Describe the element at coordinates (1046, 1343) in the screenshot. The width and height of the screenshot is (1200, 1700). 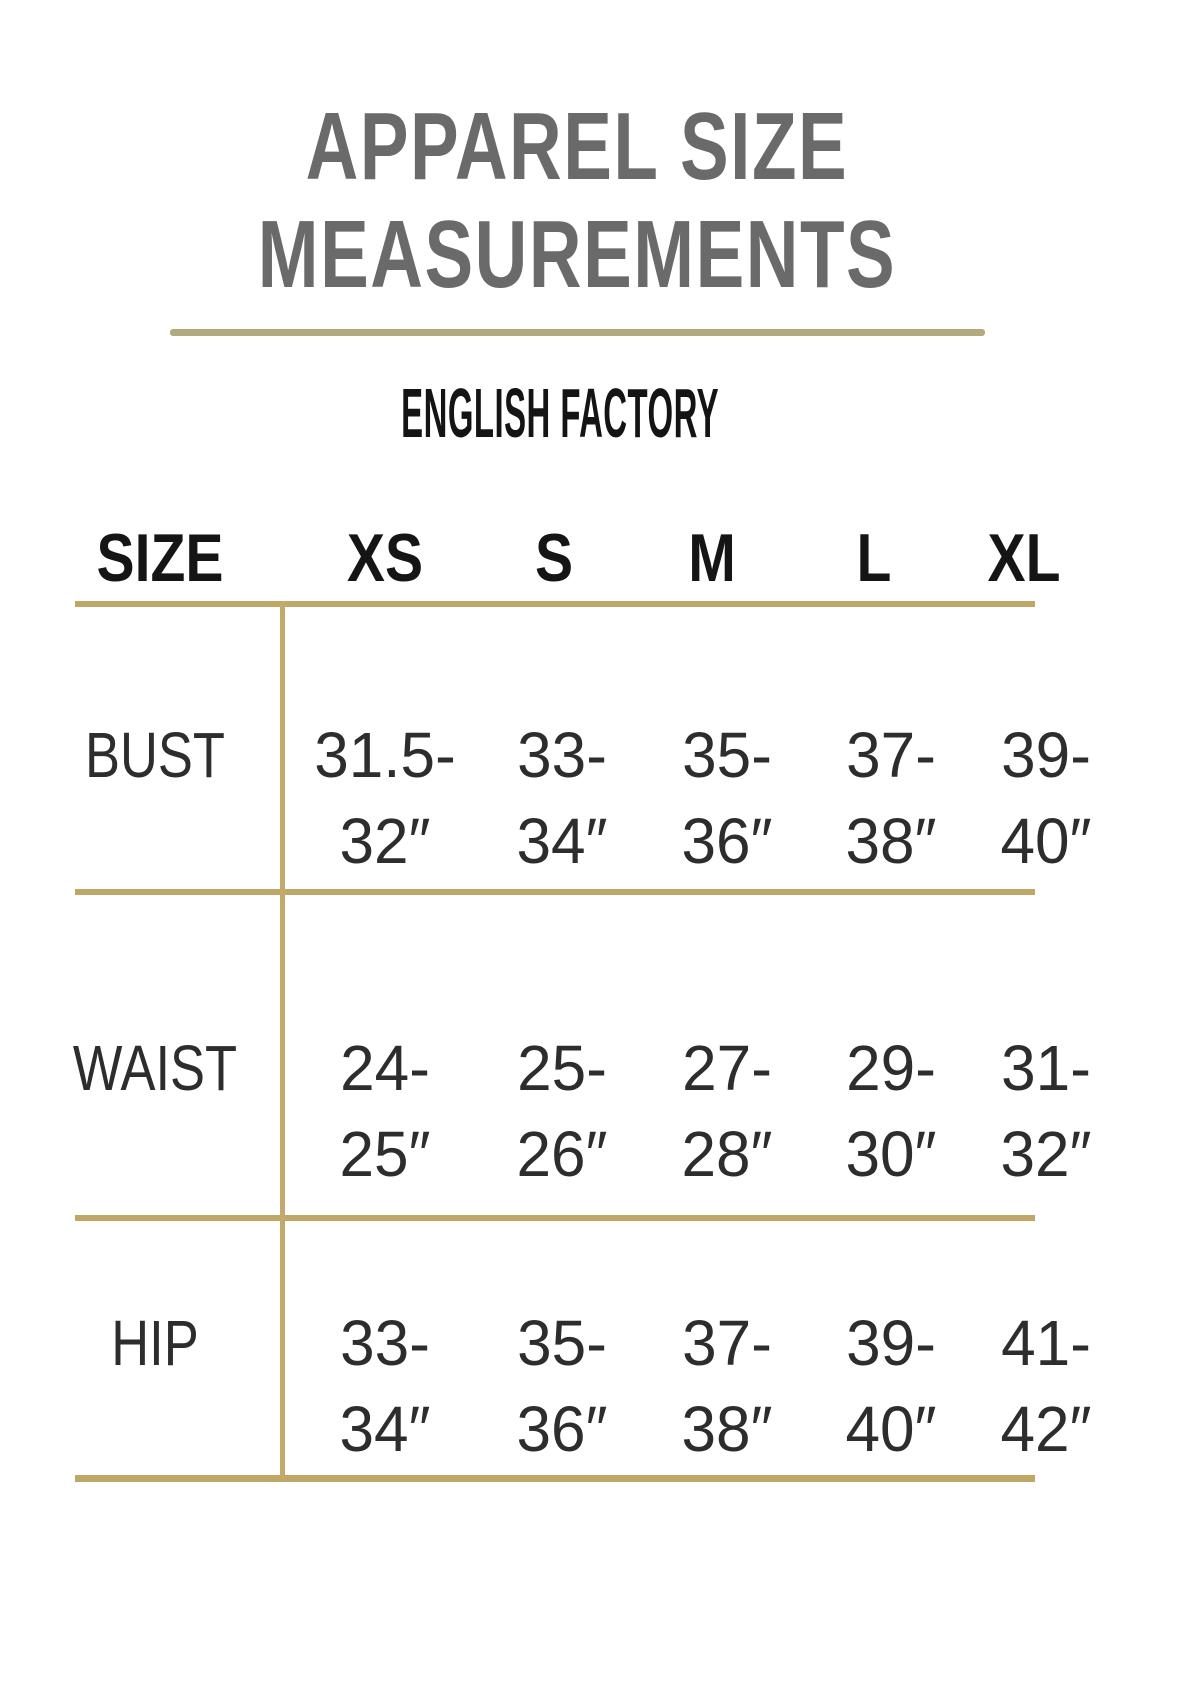
I see `cell-line: 41-` at that location.